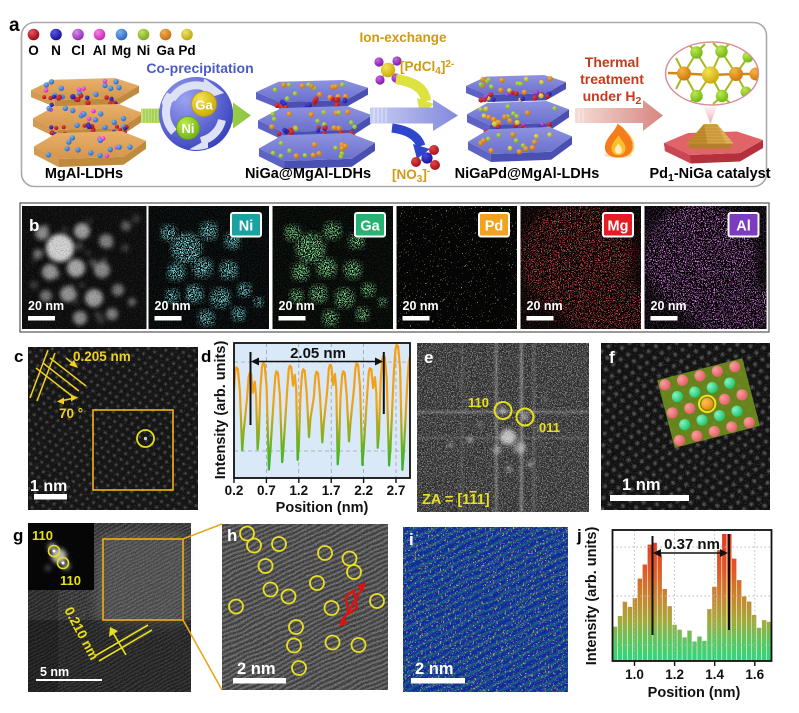  Describe the element at coordinates (709, 175) in the screenshot. I see `svg-text: Pd1-NiGa catalyst` at that location.